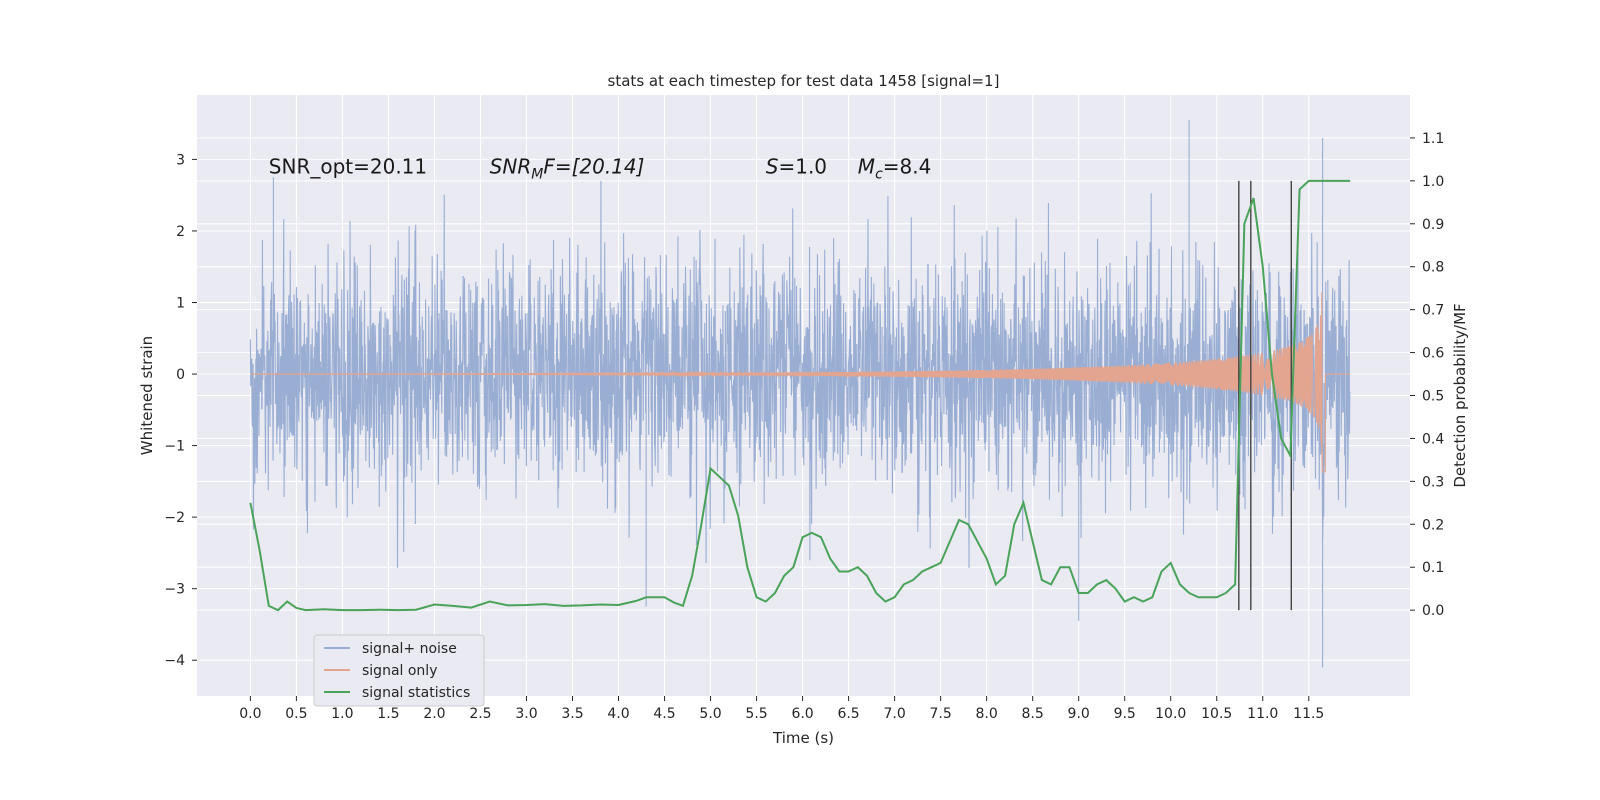 Image resolution: width=1600 pixels, height=800 pixels. What do you see at coordinates (174, 661) in the screenshot?
I see `left-y-tick-label: −4` at bounding box center [174, 661].